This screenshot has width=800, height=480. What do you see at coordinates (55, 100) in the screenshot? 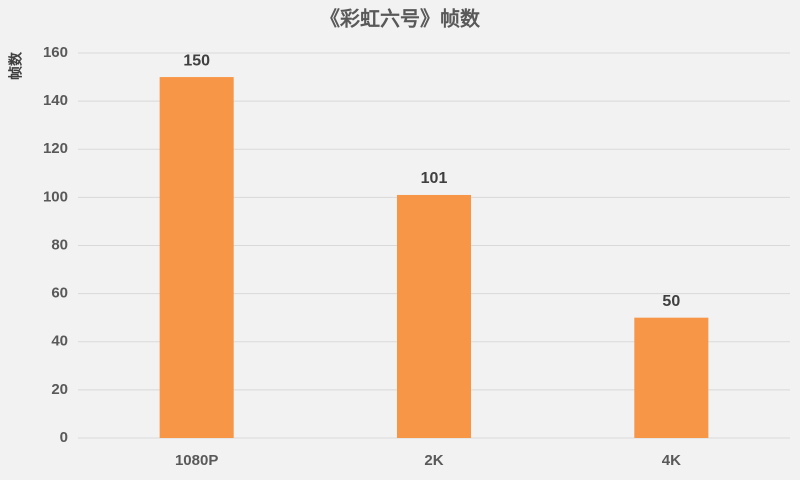
I see `y-tick-label: 140` at bounding box center [55, 100].